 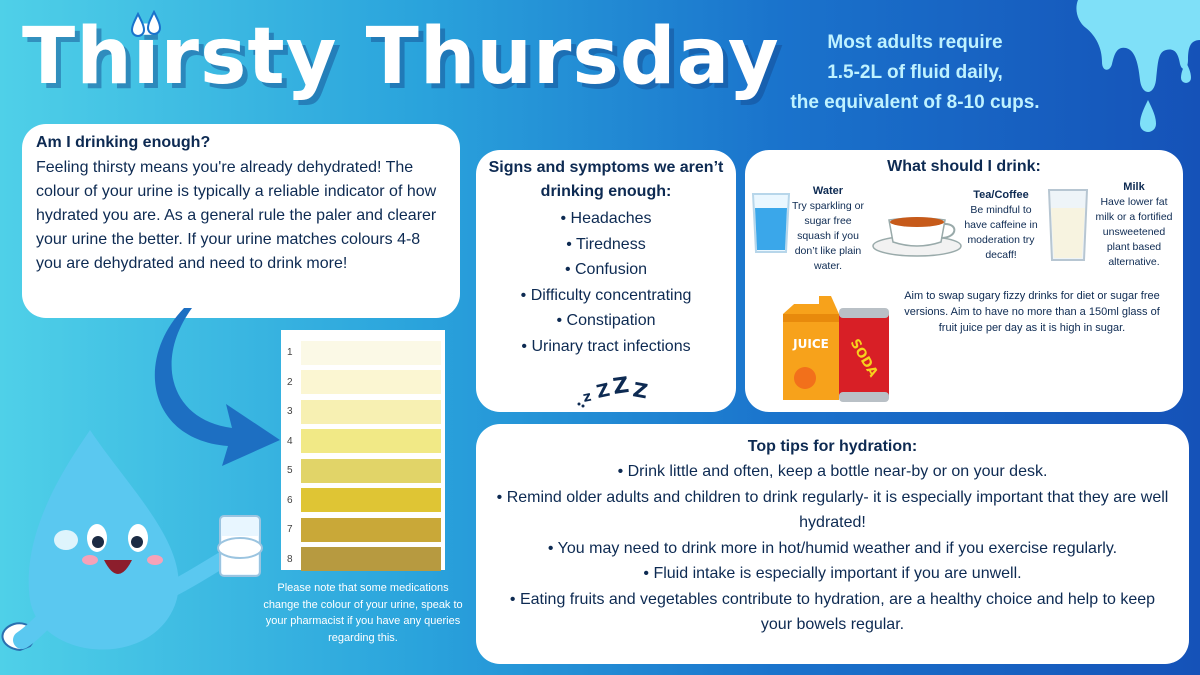 I want to click on symptom-item: • Constipation, so click(x=606, y=320).